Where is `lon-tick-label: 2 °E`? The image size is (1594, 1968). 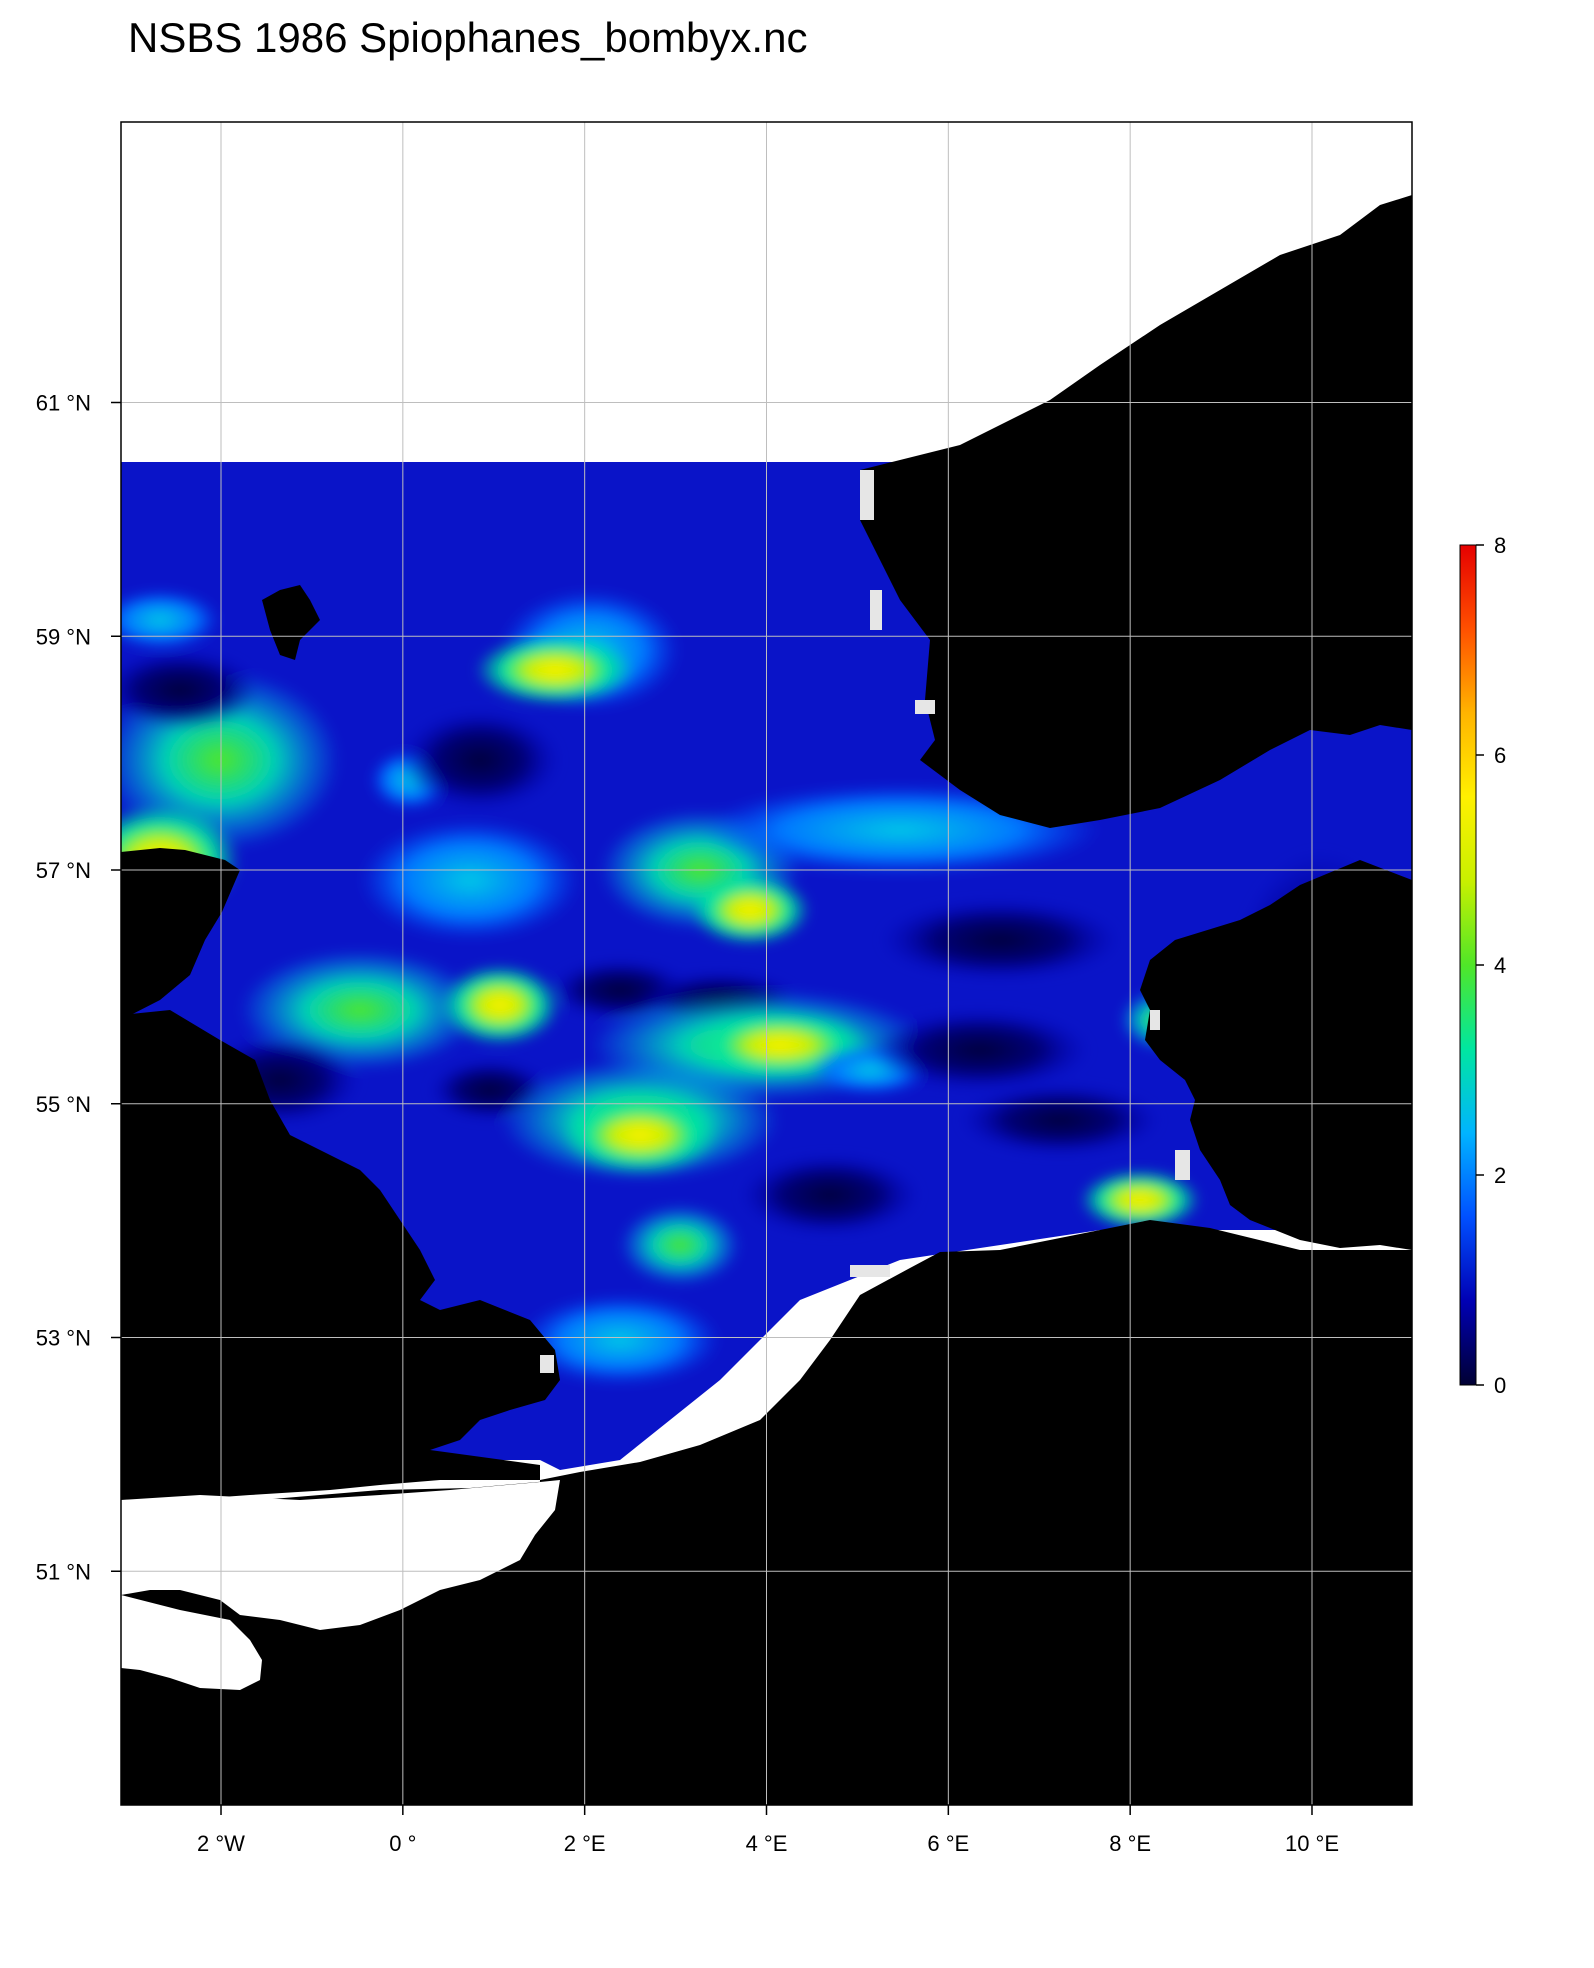 lon-tick-label: 2 °E is located at coordinates (585, 1843).